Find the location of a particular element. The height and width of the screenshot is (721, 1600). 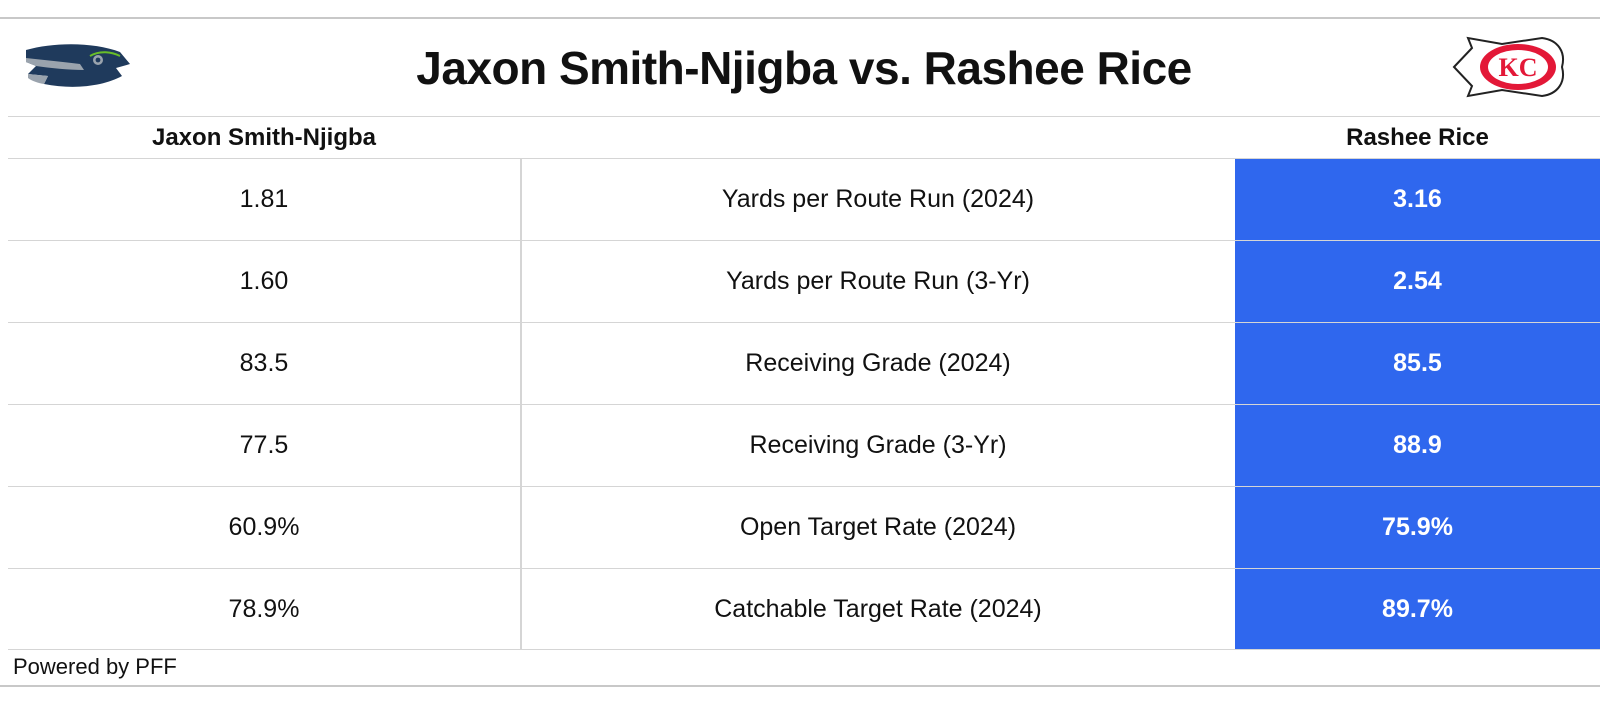

header-divider is located at coordinates (804, 158).